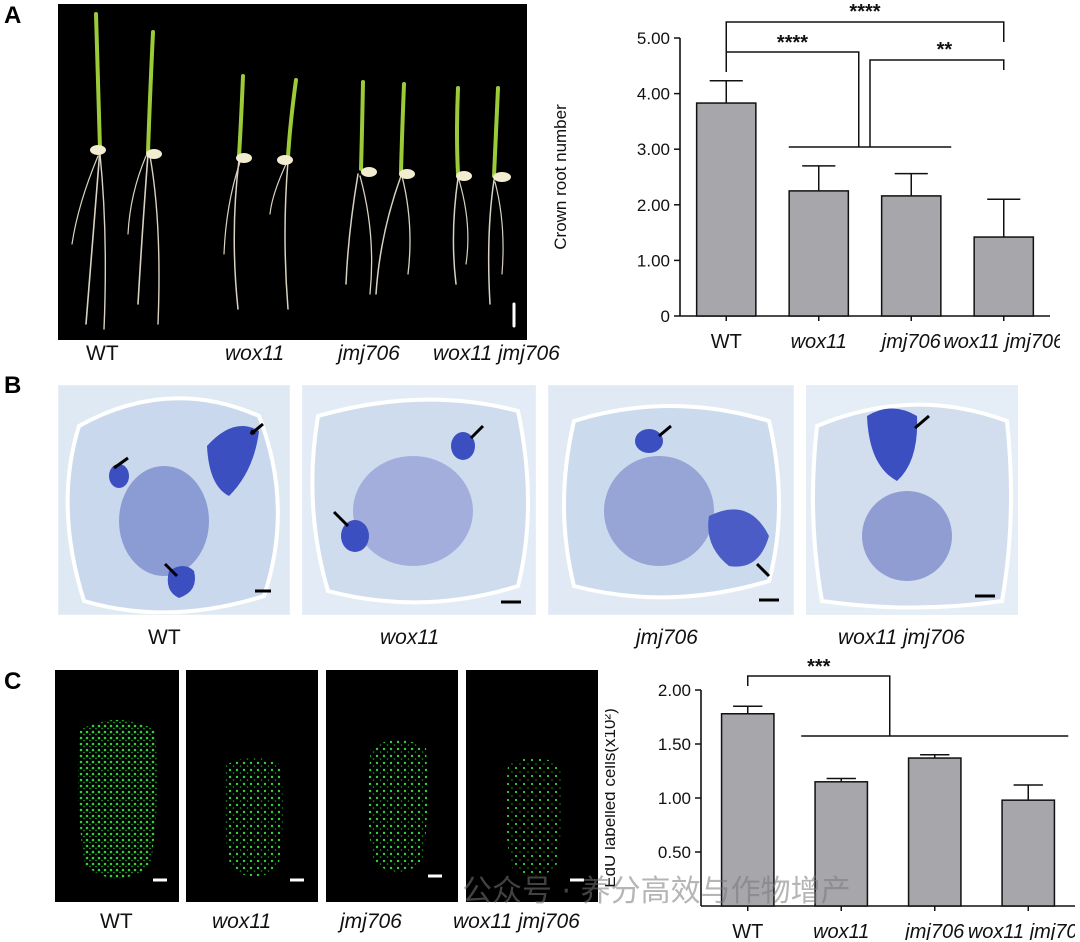 The height and width of the screenshot is (942, 1080). What do you see at coordinates (410, 637) in the screenshot?
I see `section-genotype-label: wox11` at bounding box center [410, 637].